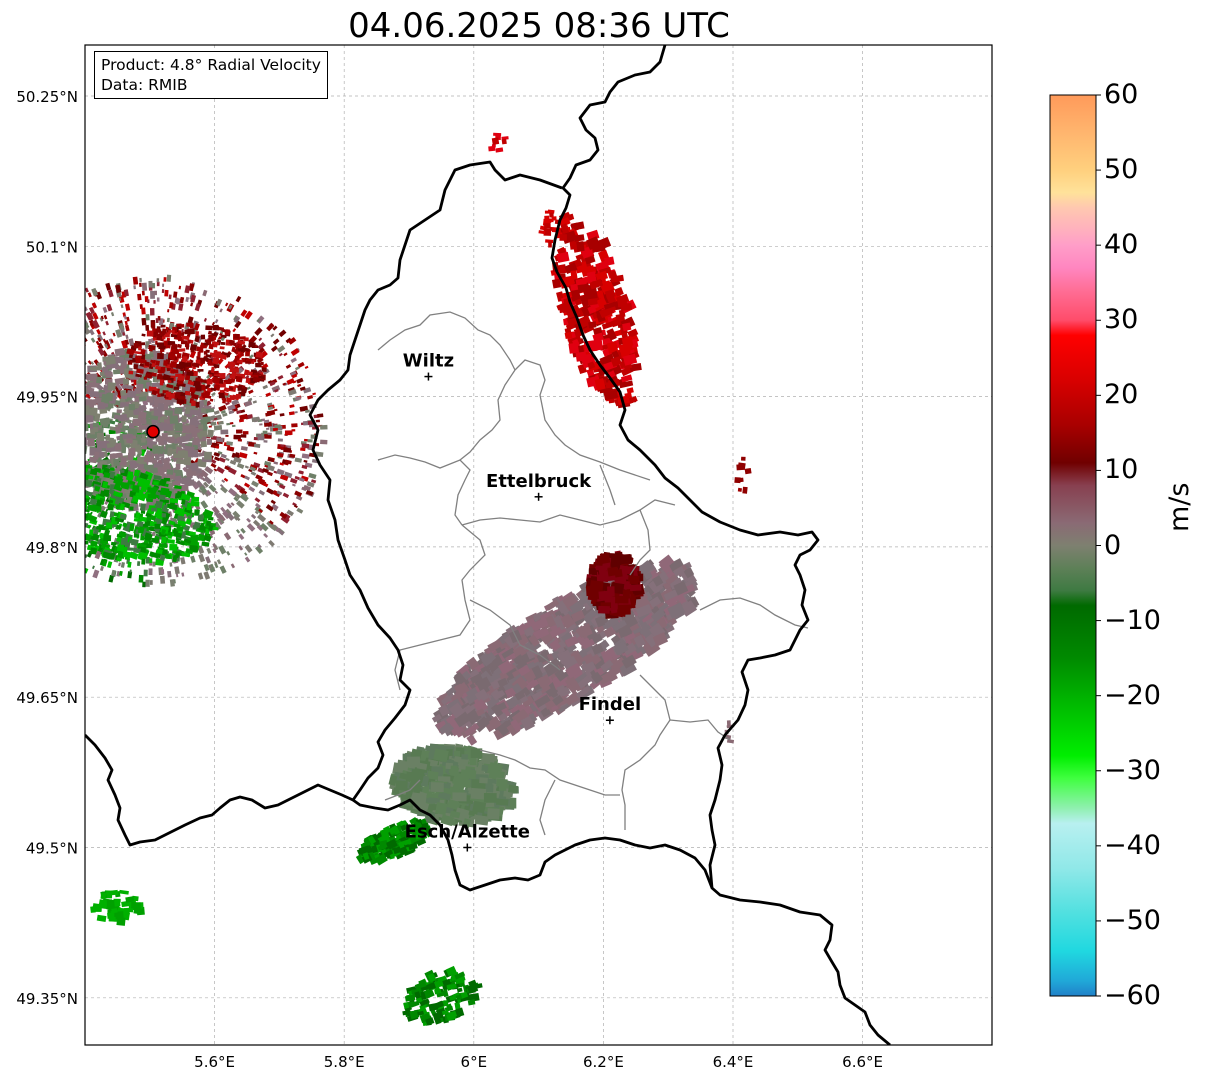 This screenshot has height=1081, width=1207. I want to click on city-label: Ettelbruck, so click(539, 481).